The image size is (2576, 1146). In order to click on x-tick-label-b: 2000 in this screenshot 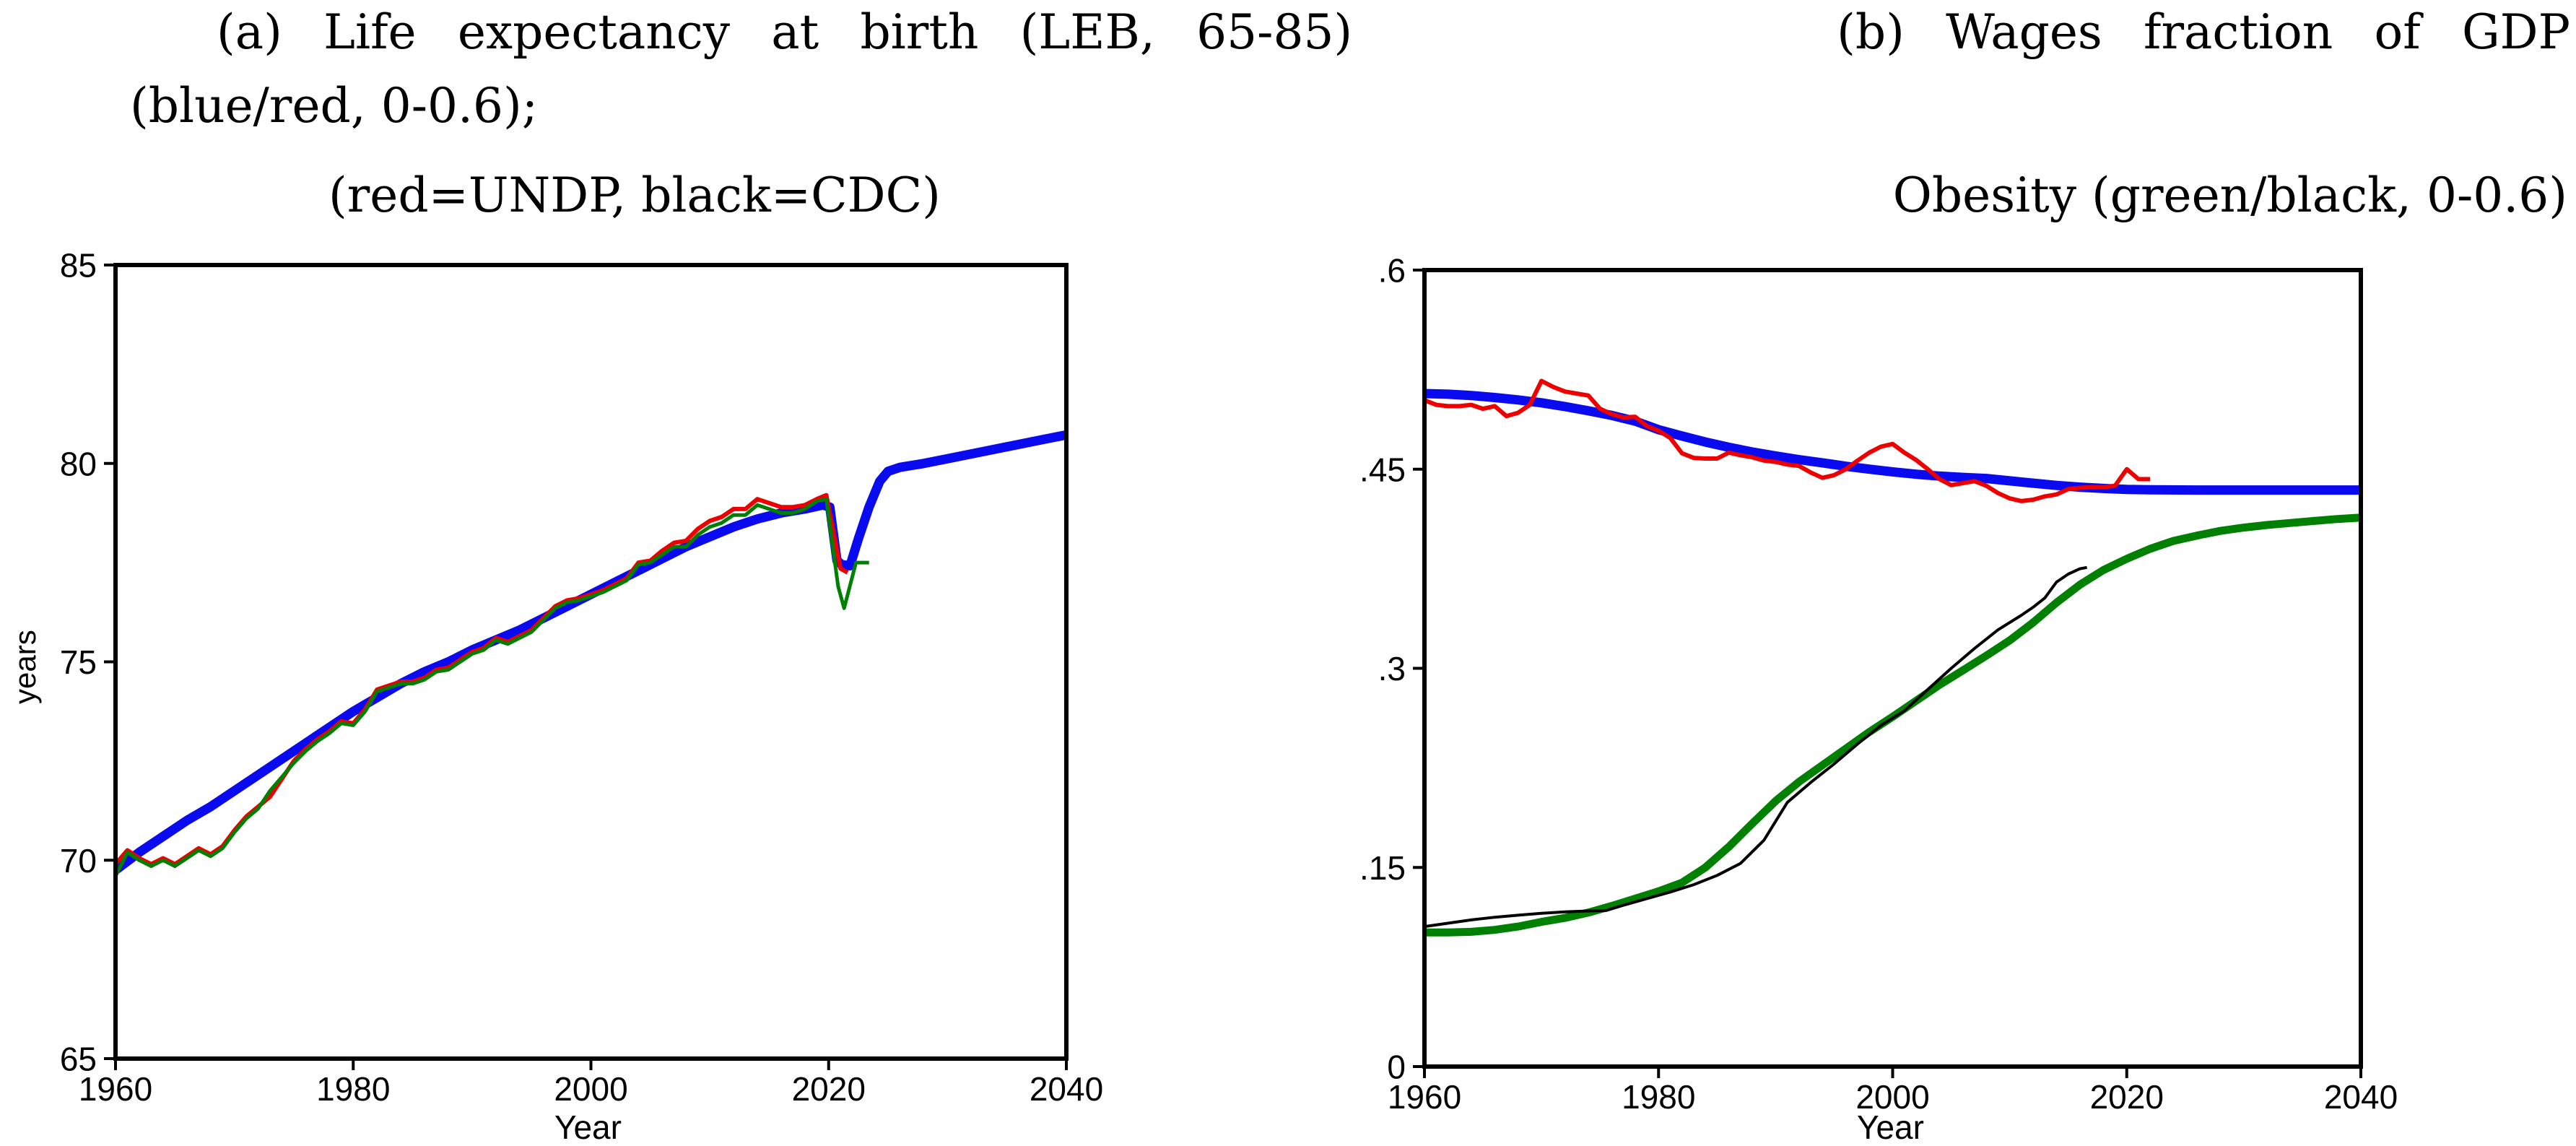, I will do `click(1892, 1097)`.